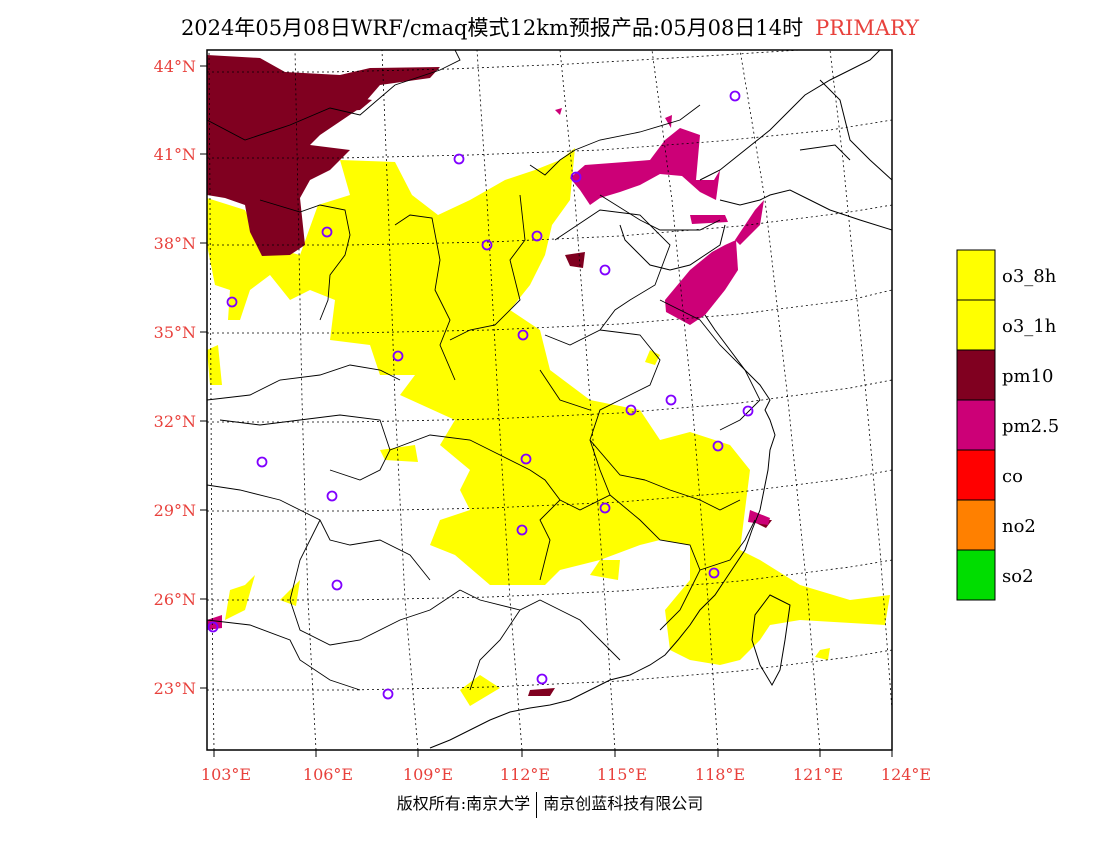 The width and height of the screenshot is (1100, 850). What do you see at coordinates (328, 774) in the screenshot?
I see `lon-label: 106°E` at bounding box center [328, 774].